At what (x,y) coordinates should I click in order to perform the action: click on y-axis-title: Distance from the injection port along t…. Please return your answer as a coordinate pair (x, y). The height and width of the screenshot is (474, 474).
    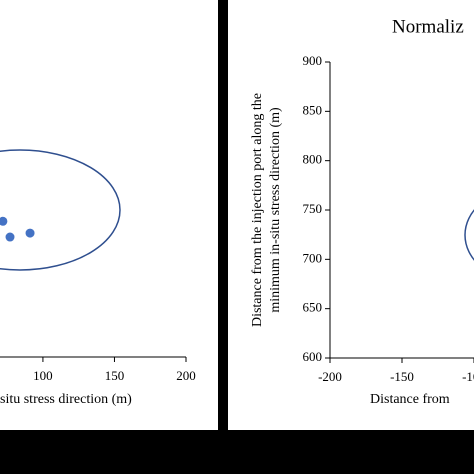
    Looking at the image, I should click on (257, 210).